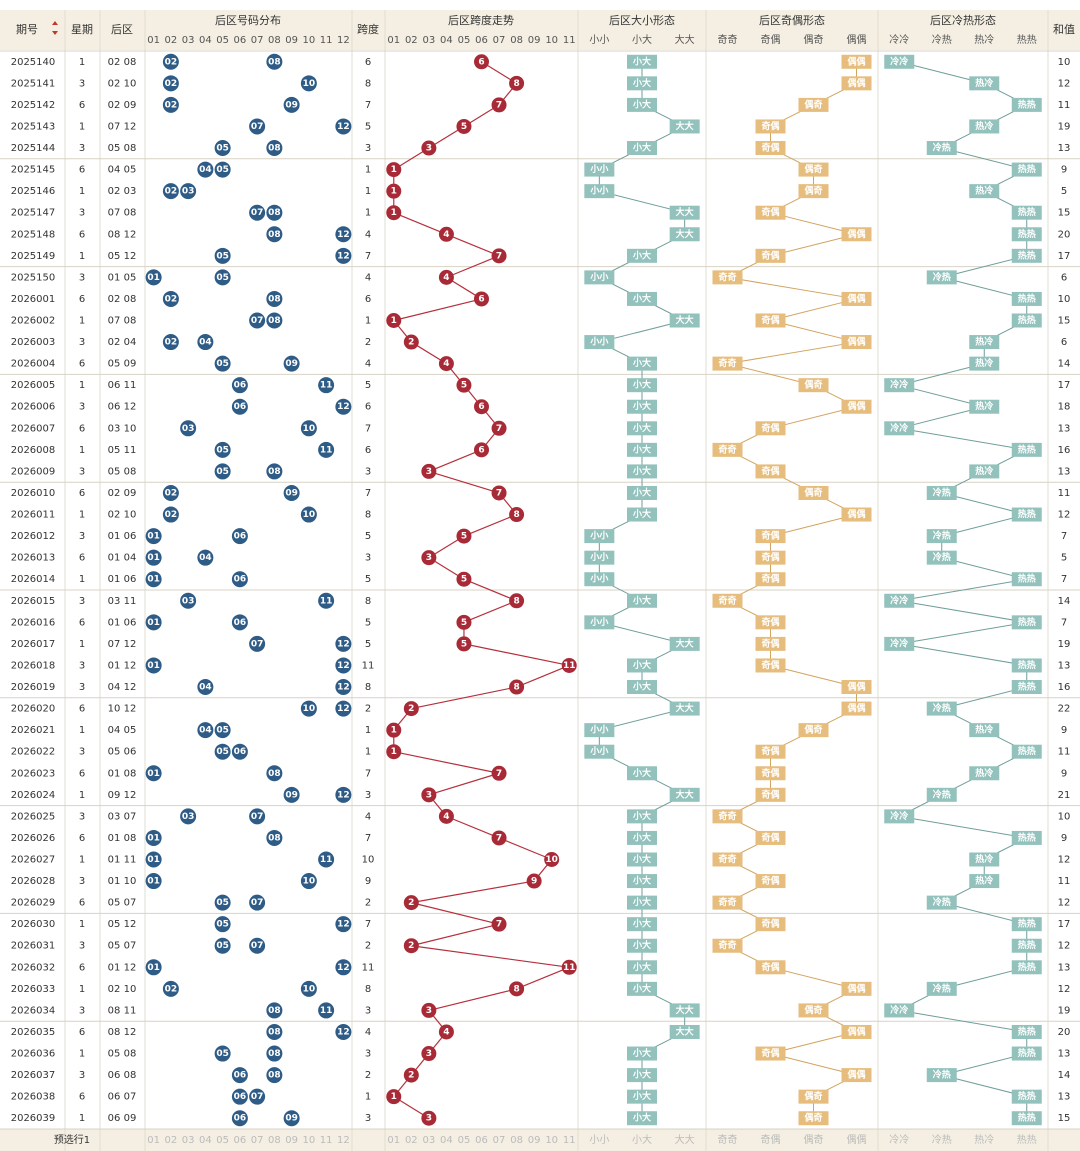 Image resolution: width=1080 pixels, height=1151 pixels. I want to click on period: 2026006, so click(33, 407).